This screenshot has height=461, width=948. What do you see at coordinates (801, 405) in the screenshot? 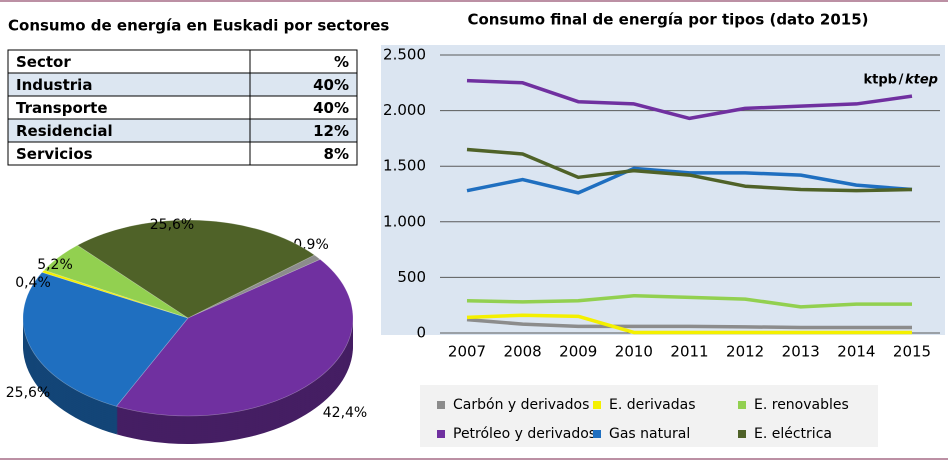
I see `legend-label: E. renovables` at bounding box center [801, 405].